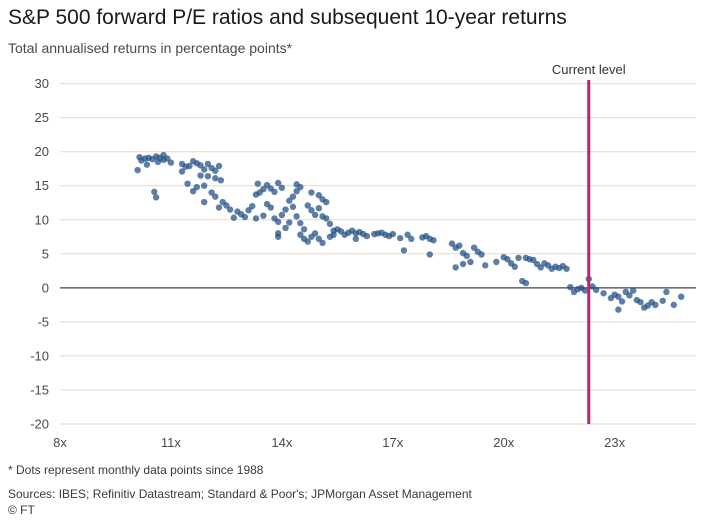 Image resolution: width=724 pixels, height=525 pixels. Describe the element at coordinates (171, 442) in the screenshot. I see `x-tick-label: 11x` at that location.